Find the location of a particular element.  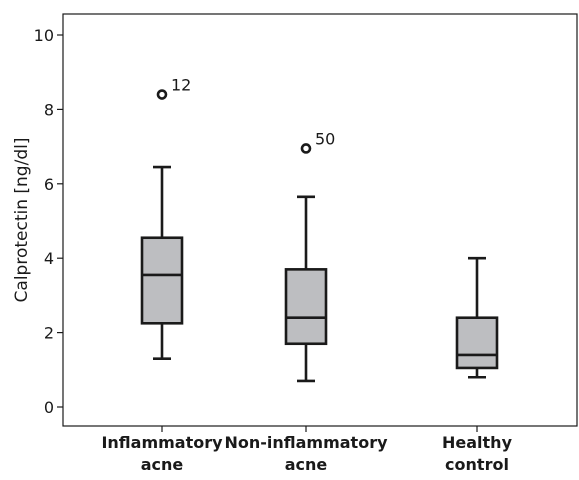

category-label: Non-inflammatory is located at coordinates (306, 442).